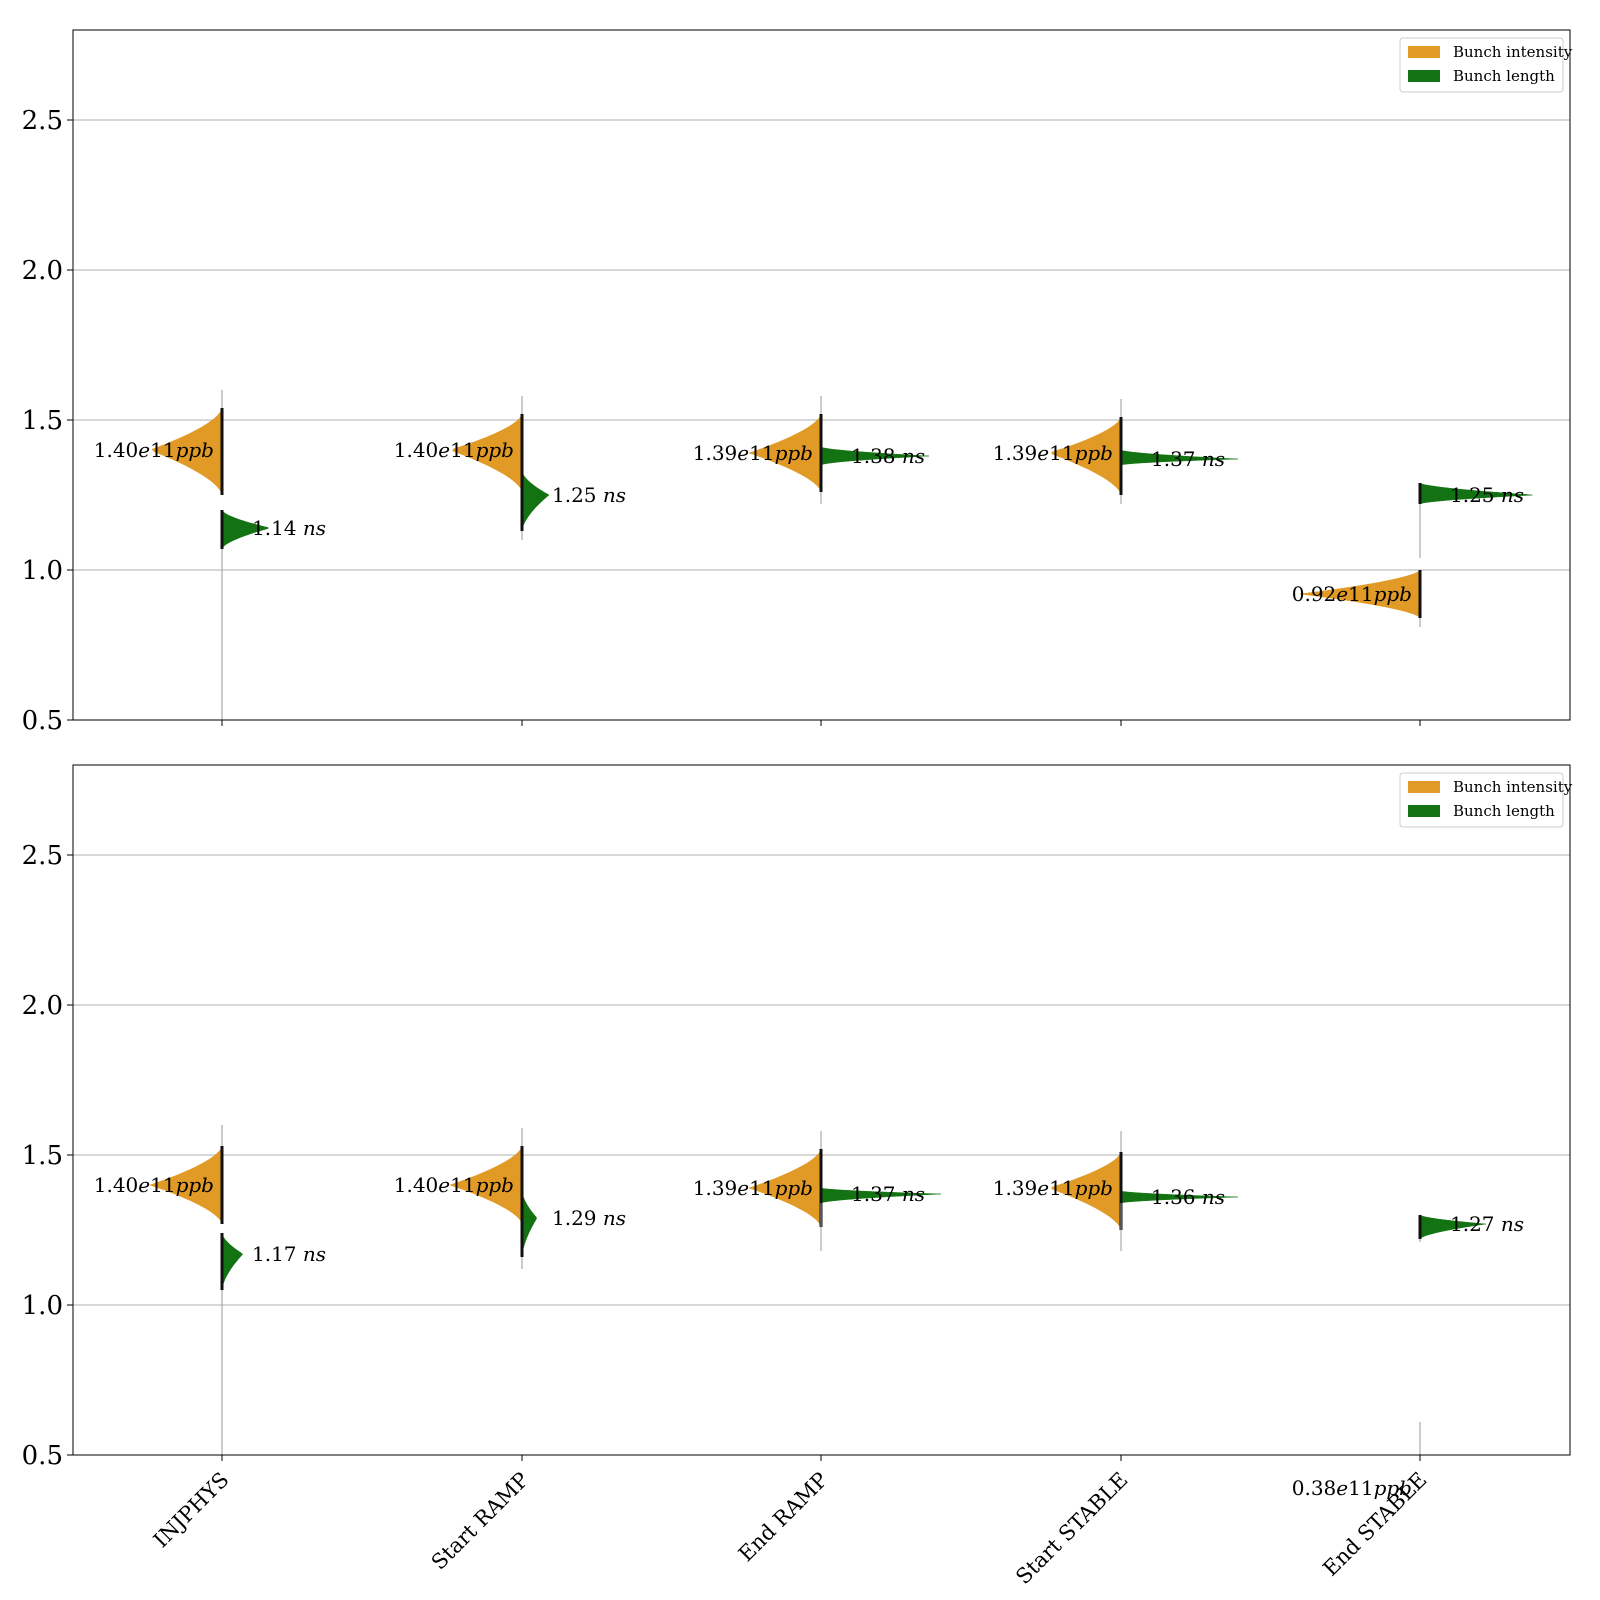 This screenshot has width=1600, height=1600. I want to click on x-category-label: Start STABLE, so click(1071, 1528).